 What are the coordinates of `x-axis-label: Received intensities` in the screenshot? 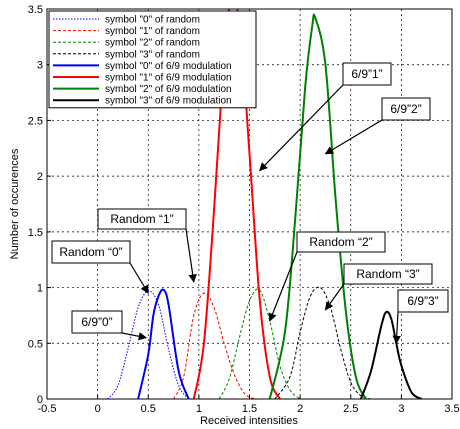 It's located at (249, 421).